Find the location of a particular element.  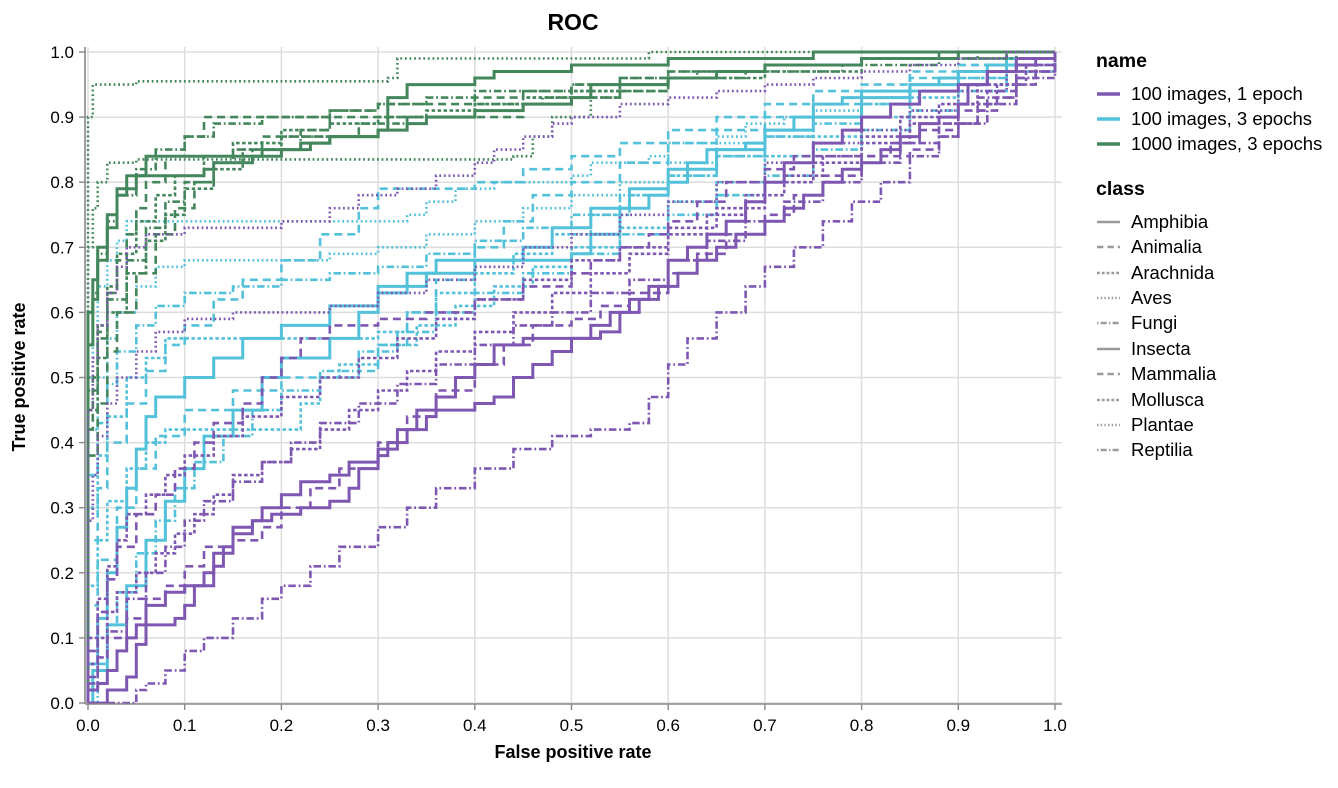

legend-class-entry: Aves is located at coordinates (1216, 297).